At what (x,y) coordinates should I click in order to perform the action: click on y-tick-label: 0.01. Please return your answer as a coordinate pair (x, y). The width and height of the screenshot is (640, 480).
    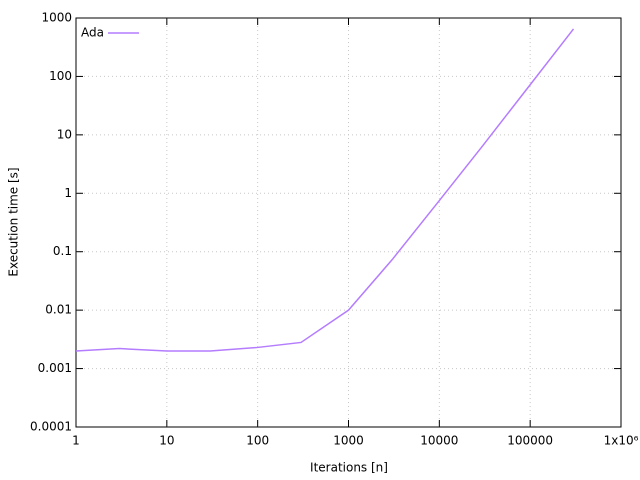
    Looking at the image, I should click on (58, 310).